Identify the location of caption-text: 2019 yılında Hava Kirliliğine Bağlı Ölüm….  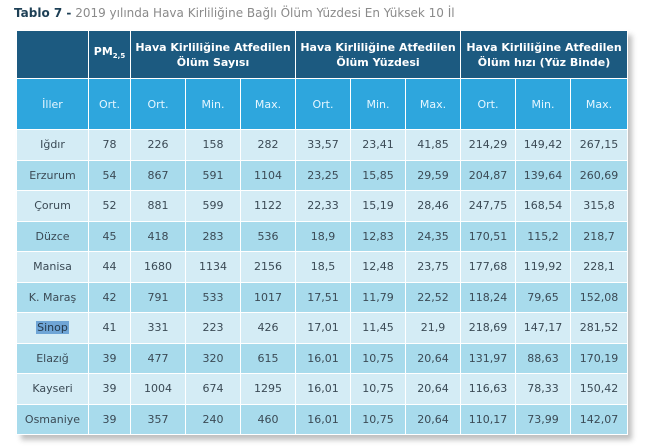
(265, 13).